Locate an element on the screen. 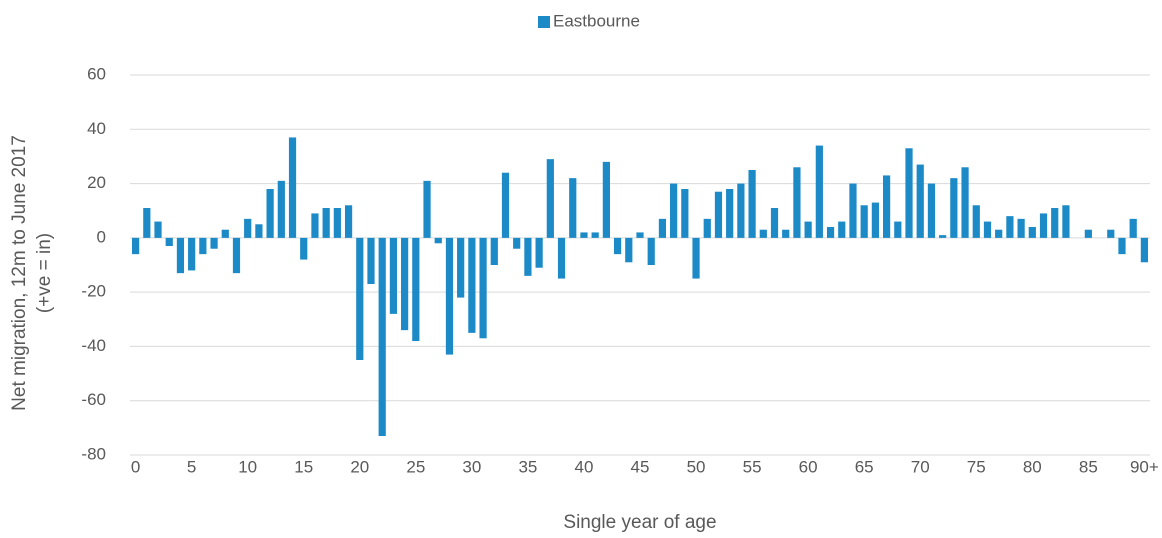 The height and width of the screenshot is (538, 1162). y-tick-label: -60 is located at coordinates (93, 399).